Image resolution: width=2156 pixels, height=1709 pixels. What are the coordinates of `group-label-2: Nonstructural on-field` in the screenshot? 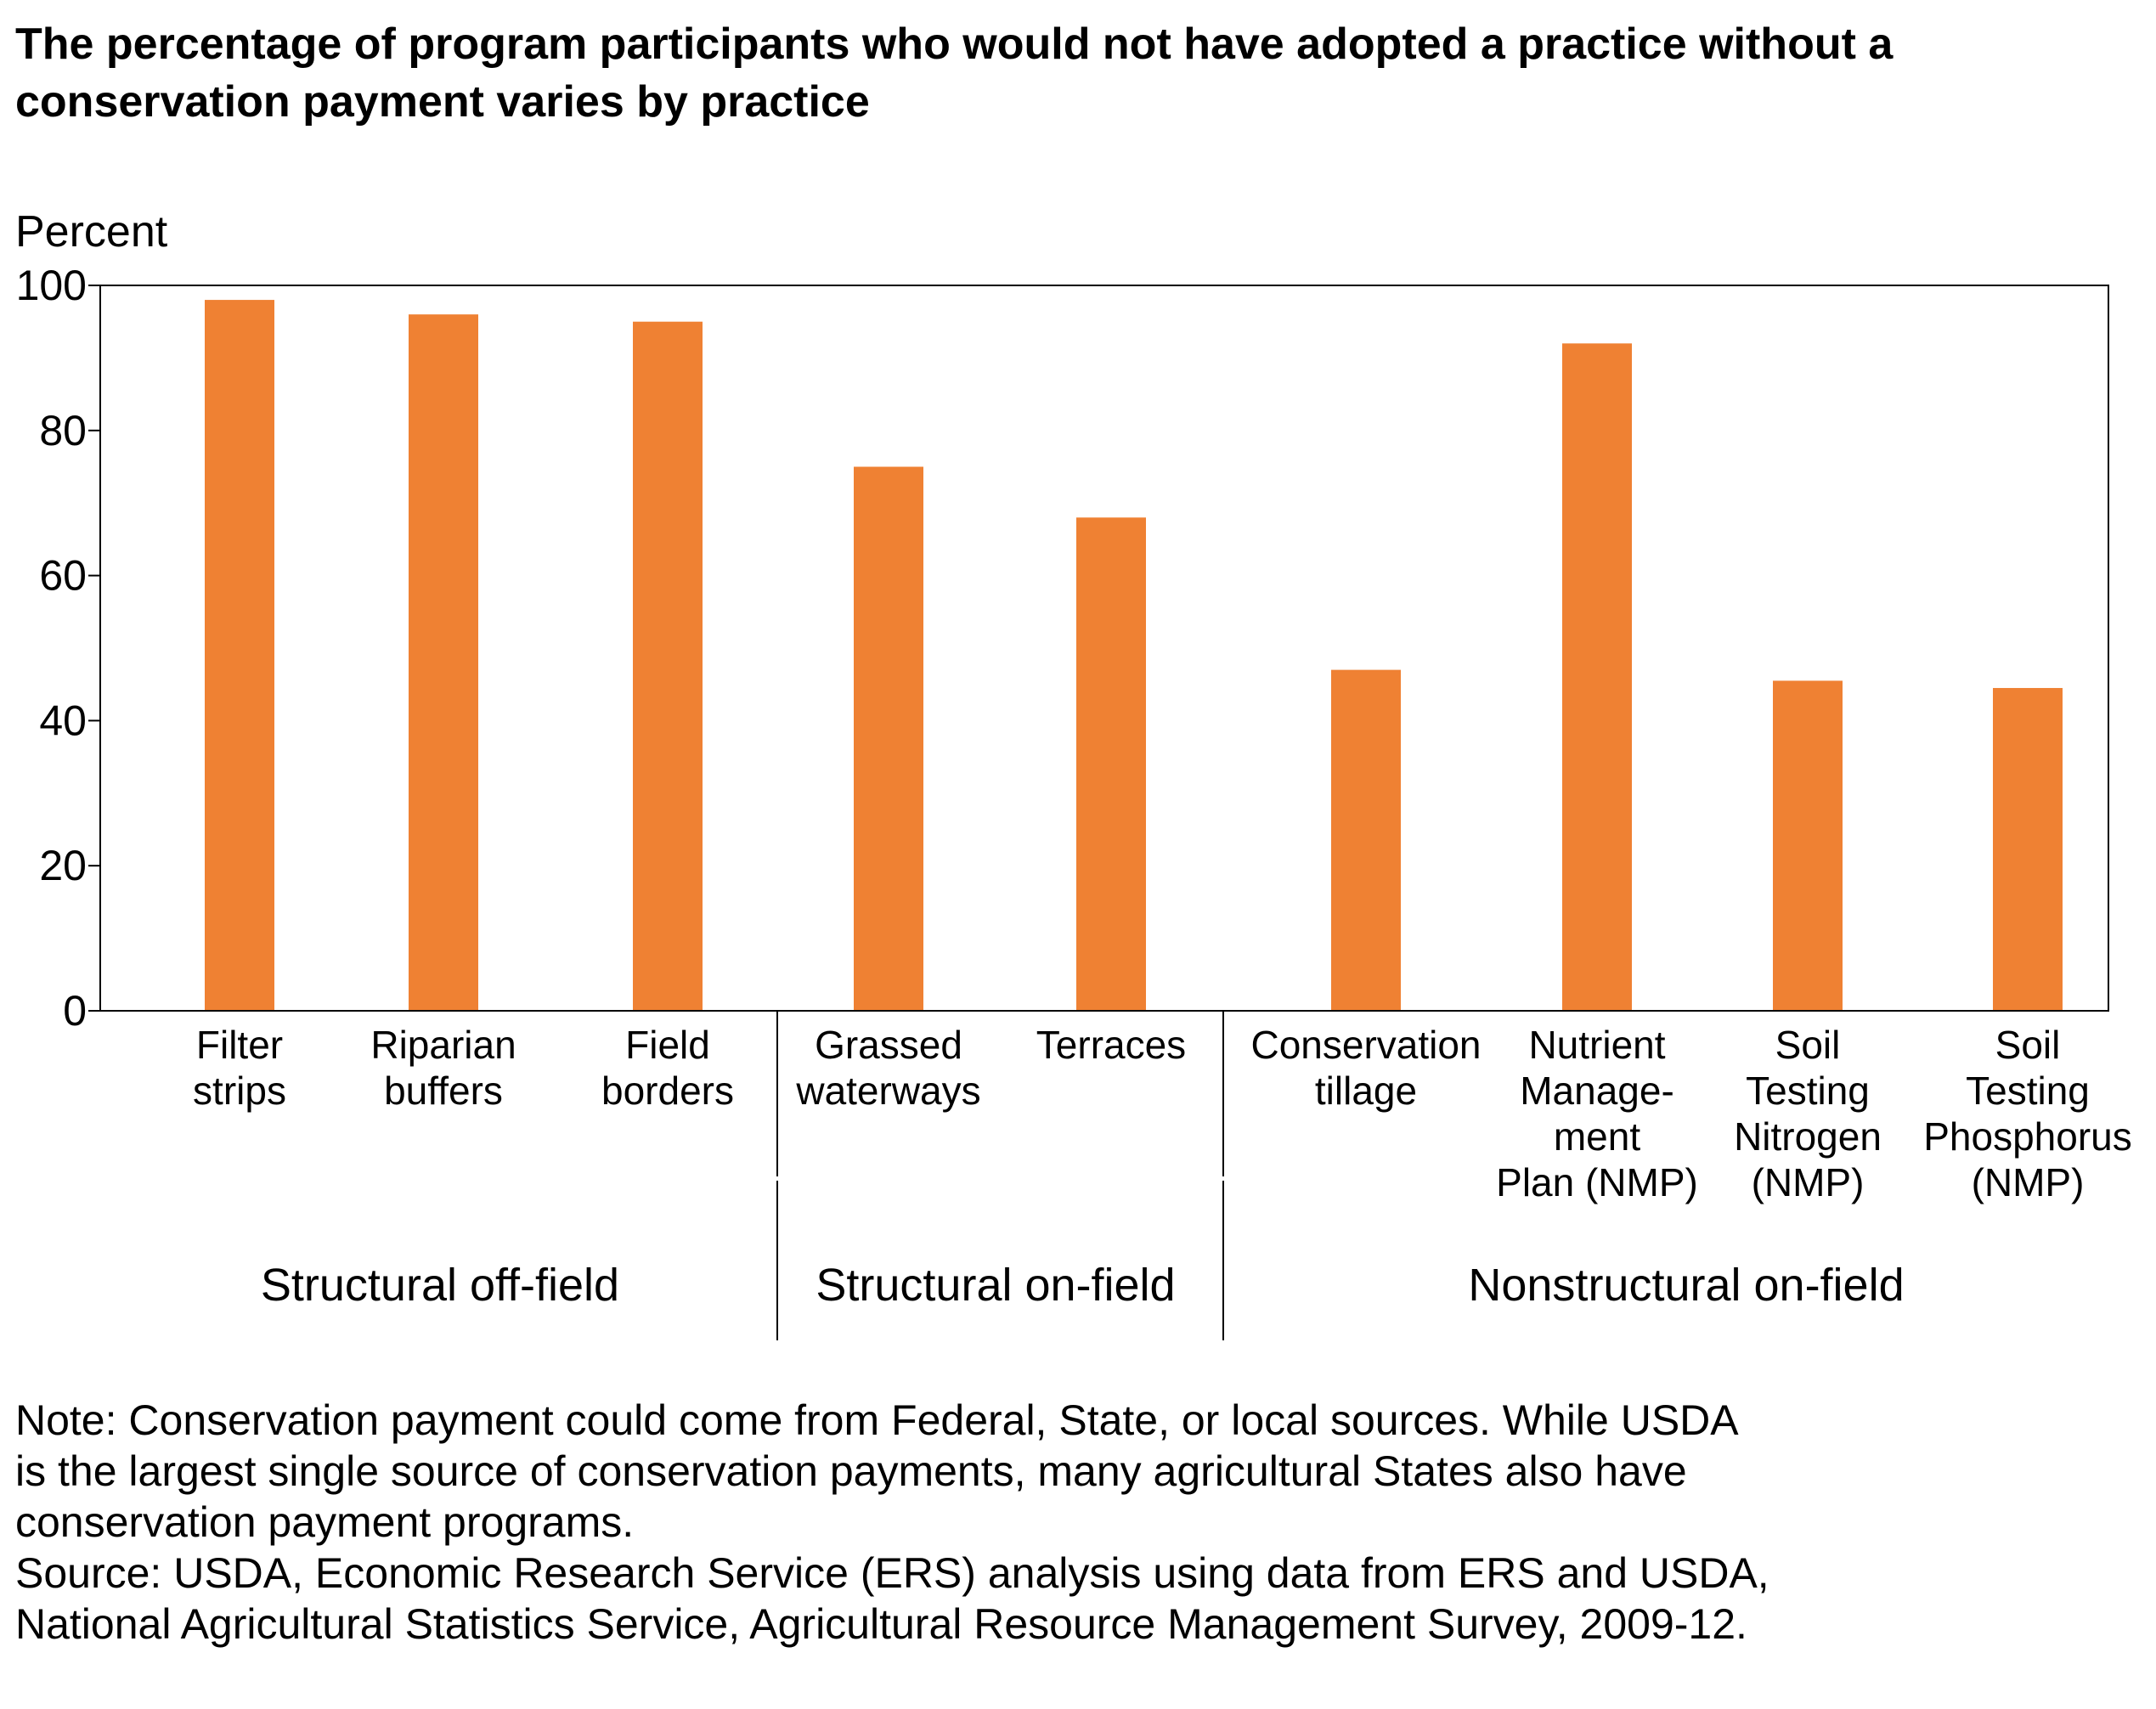 It's located at (1686, 1286).